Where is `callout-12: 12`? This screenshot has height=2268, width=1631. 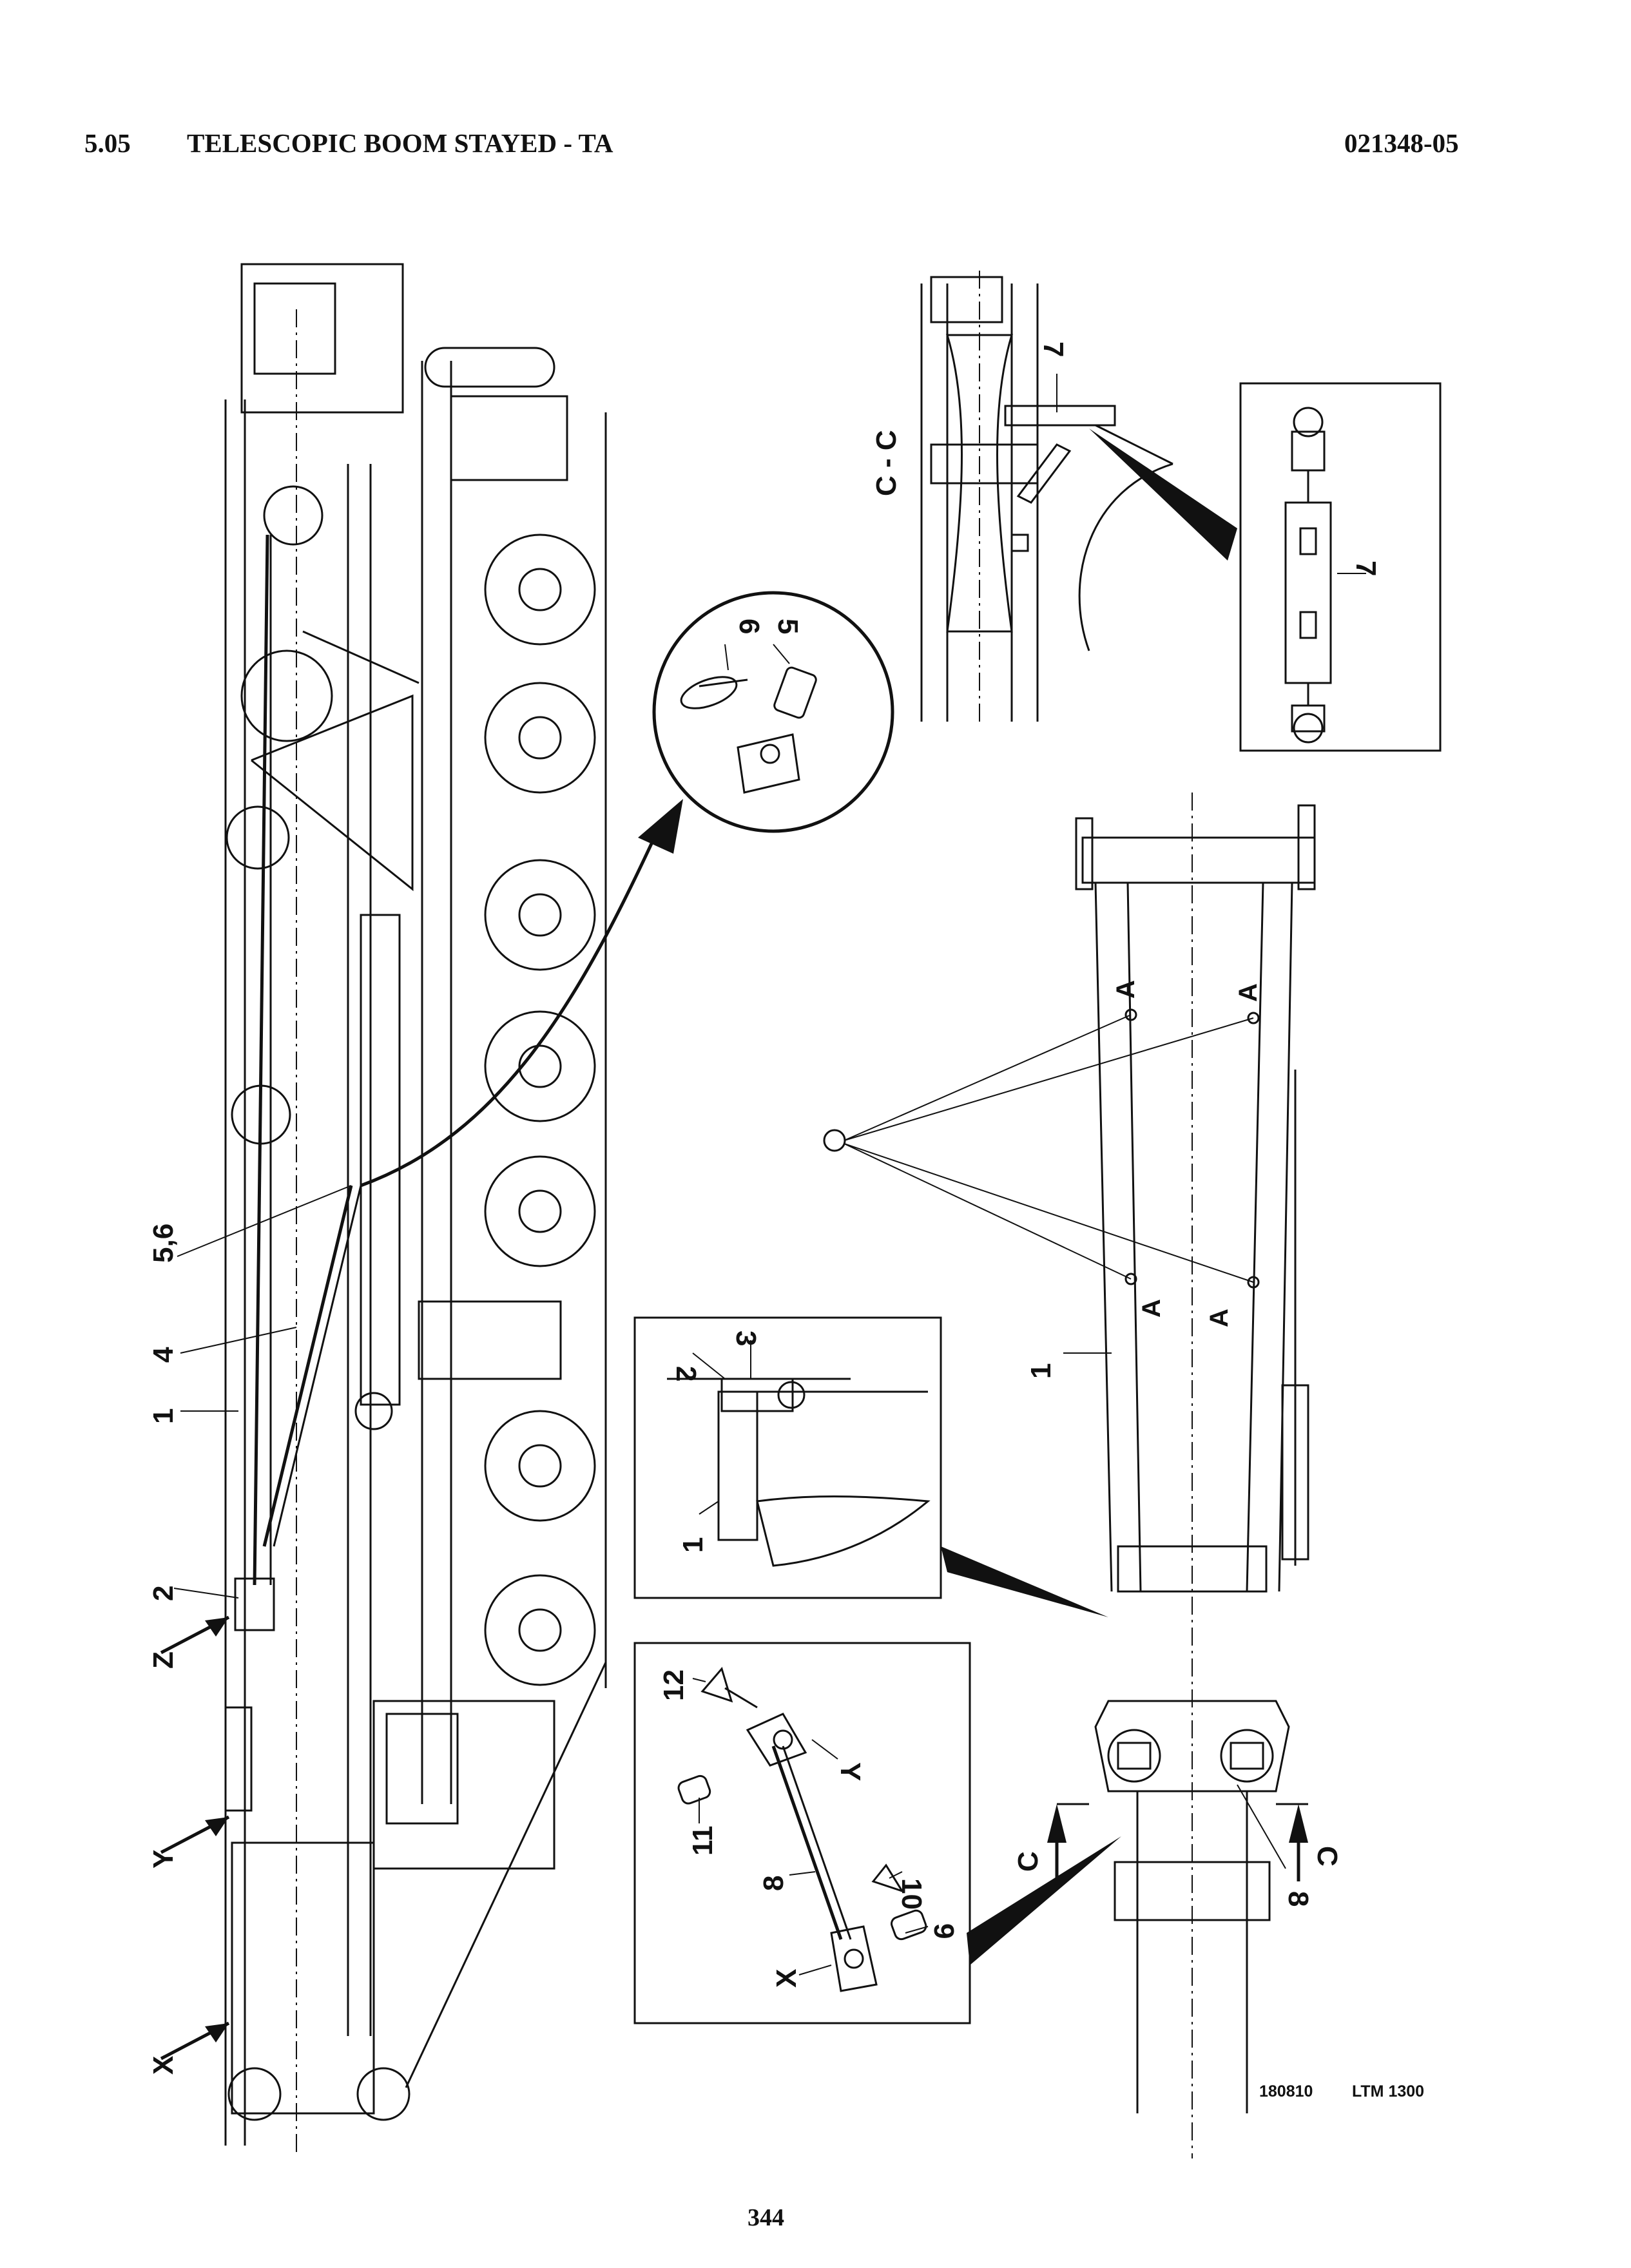 callout-12: 12 is located at coordinates (674, 1685).